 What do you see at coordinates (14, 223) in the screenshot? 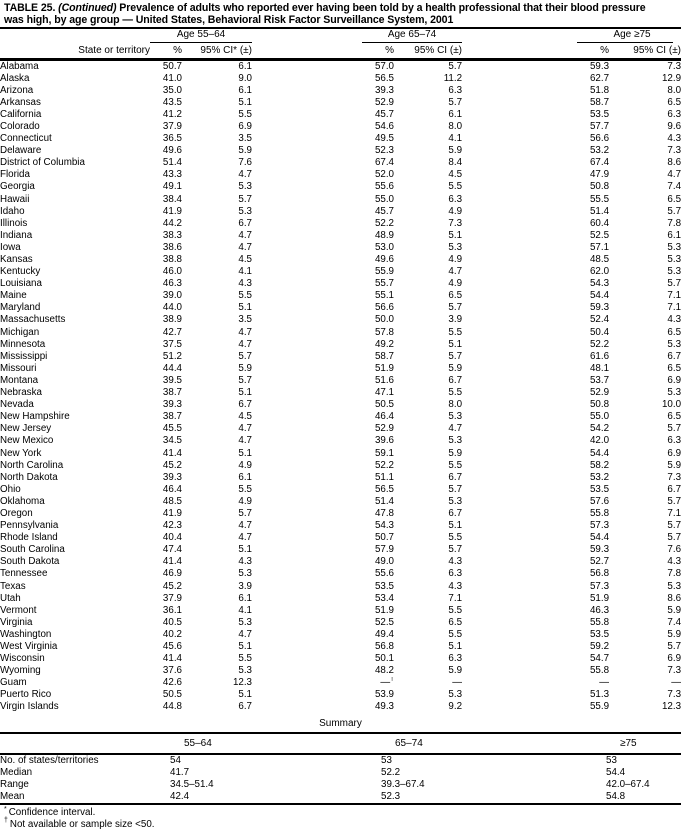
I see `state-name: Illinois` at bounding box center [14, 223].